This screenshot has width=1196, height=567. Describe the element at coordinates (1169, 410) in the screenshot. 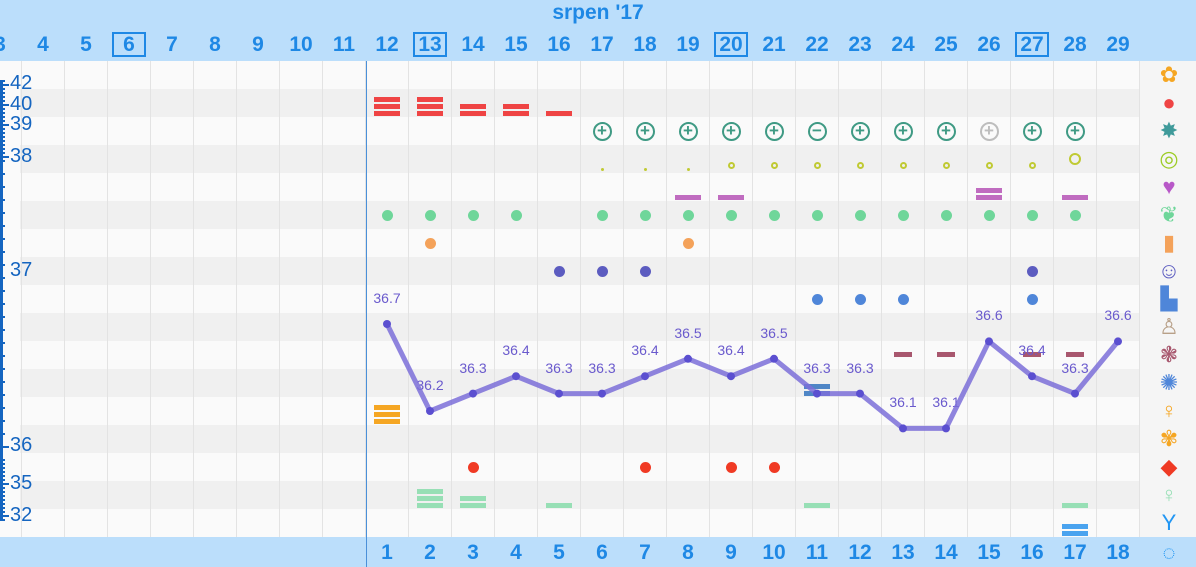

I see `woman-orange-icon: ♀` at that location.